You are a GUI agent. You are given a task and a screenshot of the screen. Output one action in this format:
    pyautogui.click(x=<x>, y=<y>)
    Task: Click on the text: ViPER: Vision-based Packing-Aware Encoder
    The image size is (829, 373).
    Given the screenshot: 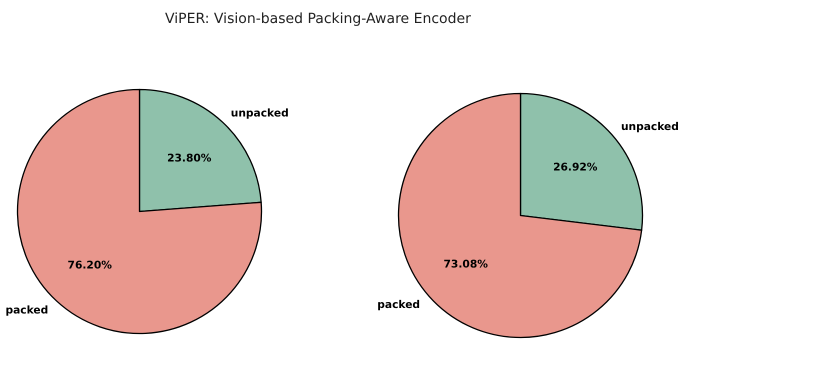 What is the action you would take?
    pyautogui.click(x=318, y=19)
    